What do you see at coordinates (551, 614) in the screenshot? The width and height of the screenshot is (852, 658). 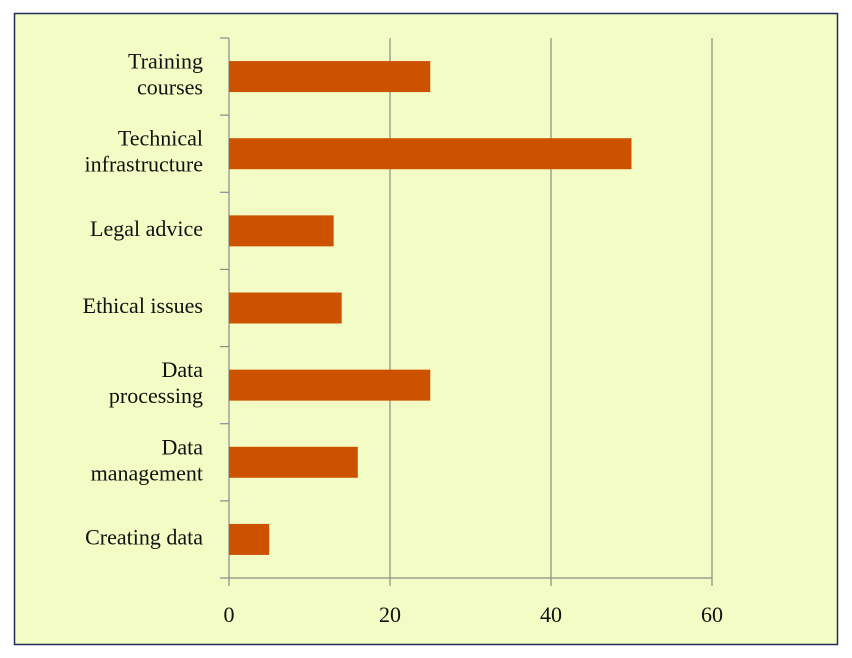 I see `x-tick-label: 40` at bounding box center [551, 614].